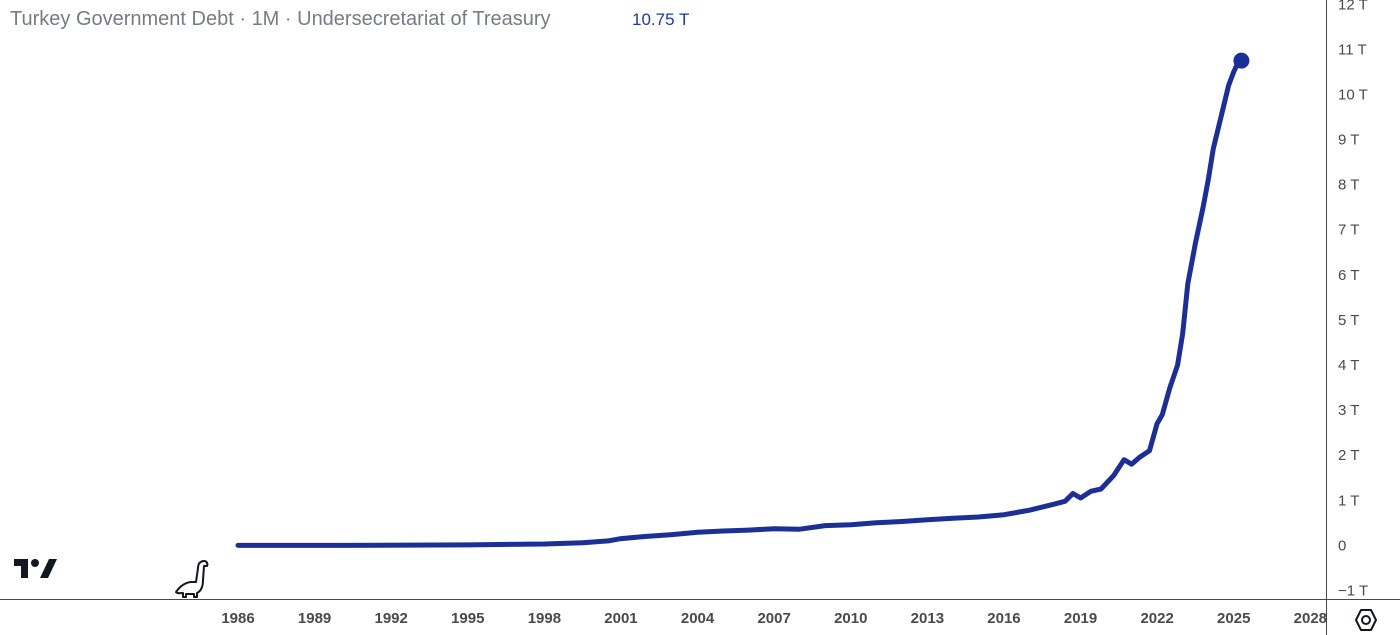 The width and height of the screenshot is (1400, 635). What do you see at coordinates (1241, 60) in the screenshot?
I see `last-value-marker` at bounding box center [1241, 60].